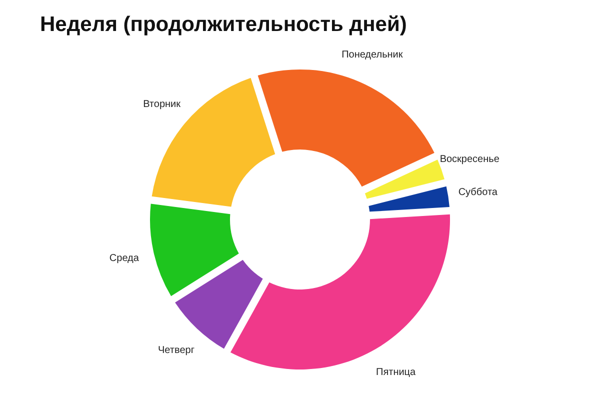  What do you see at coordinates (396, 372) in the screenshot?
I see `slice-label: Пятница` at bounding box center [396, 372].